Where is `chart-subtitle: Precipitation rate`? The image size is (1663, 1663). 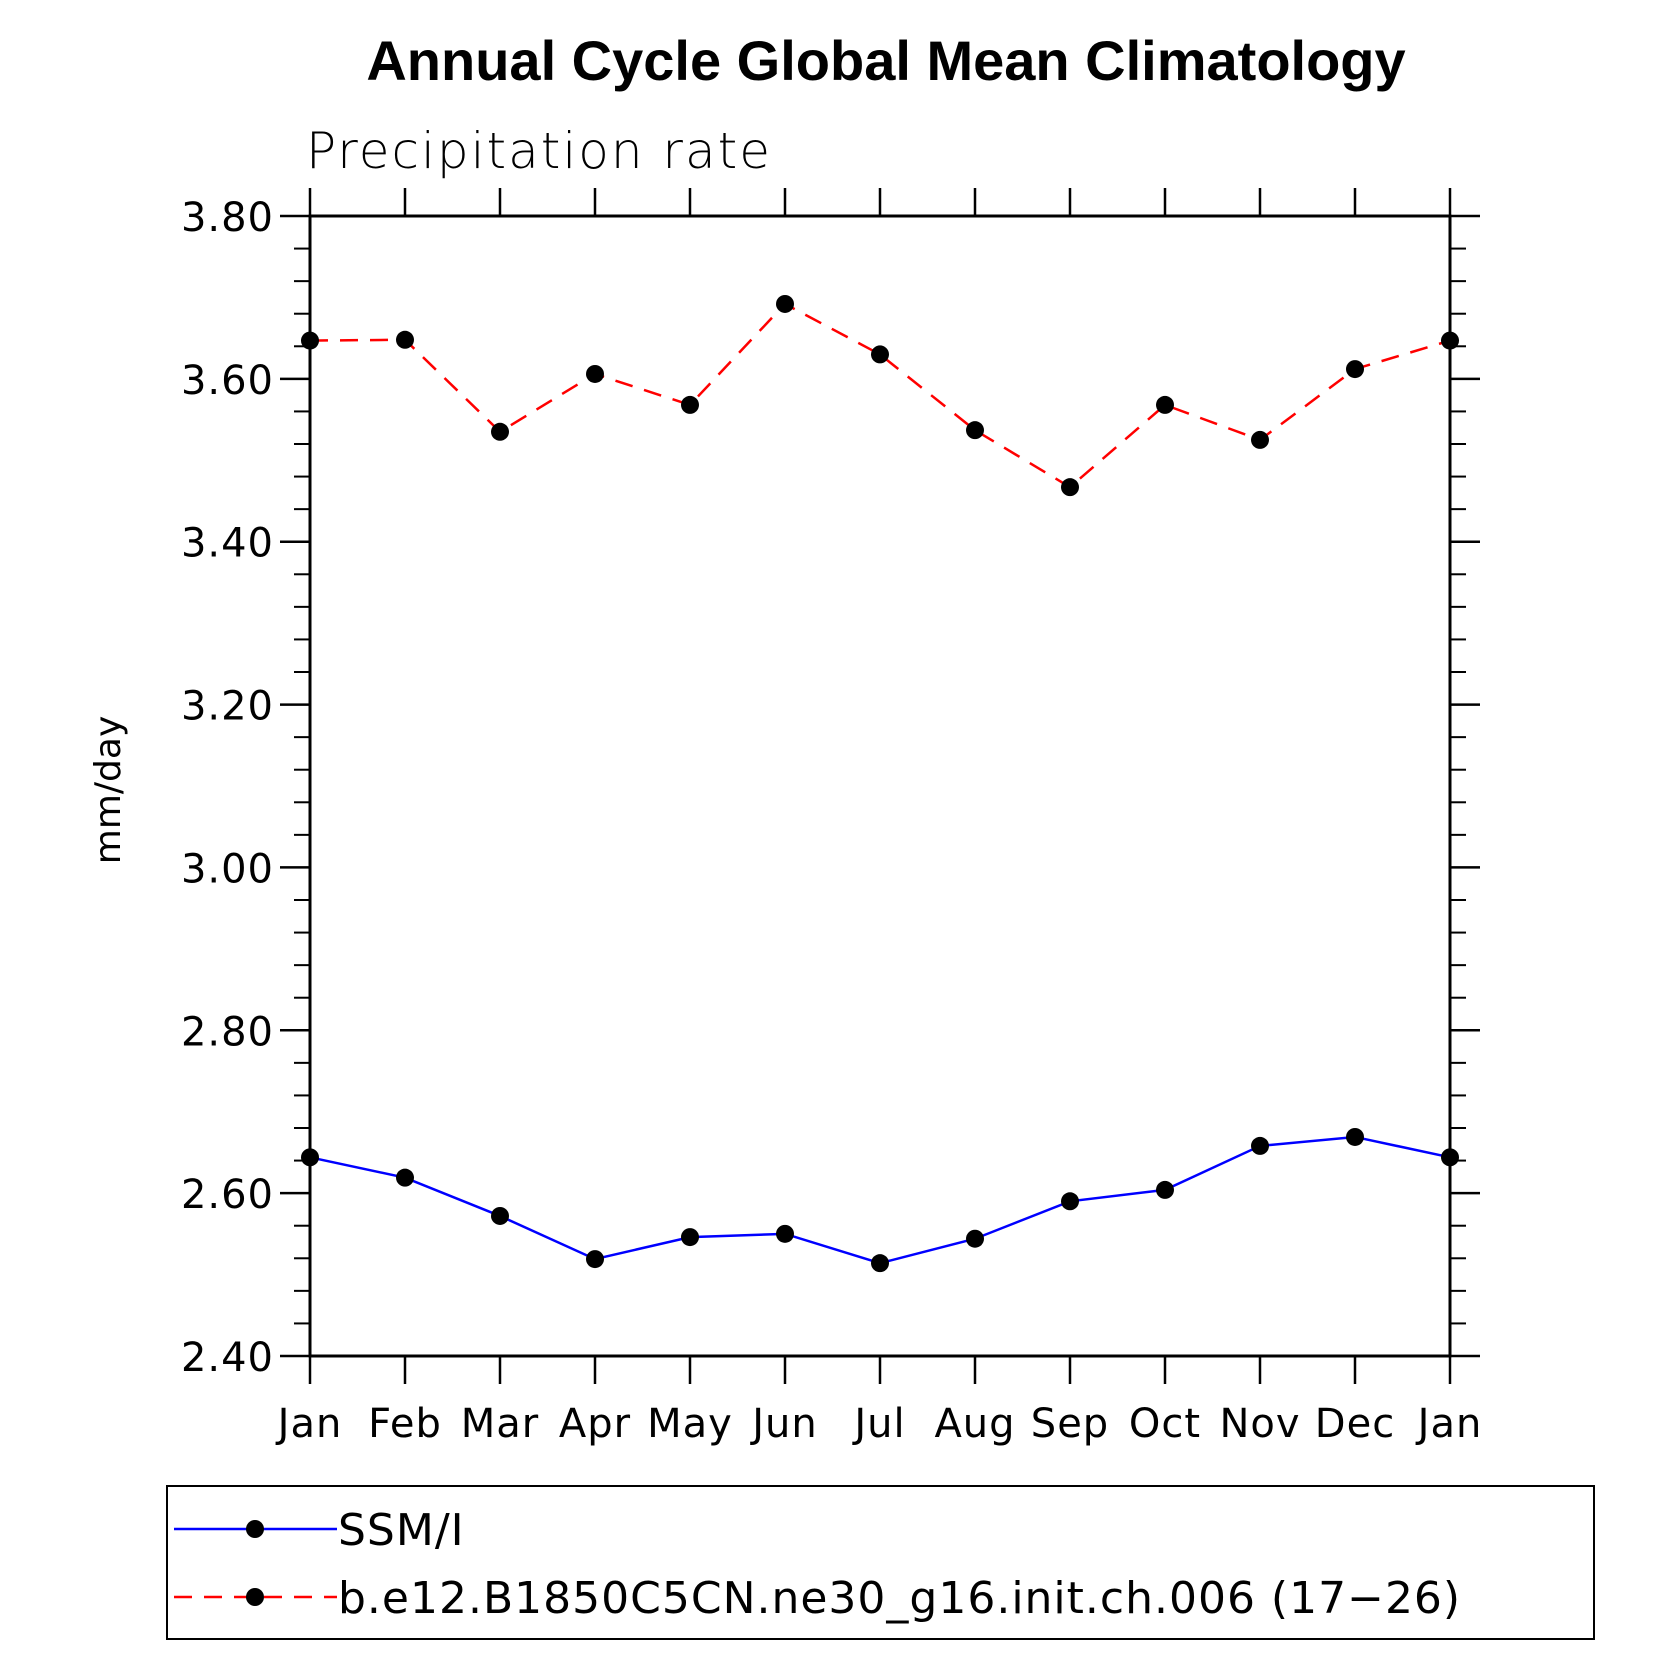
chart-subtitle: Precipitation rate is located at coordinates (539, 151).